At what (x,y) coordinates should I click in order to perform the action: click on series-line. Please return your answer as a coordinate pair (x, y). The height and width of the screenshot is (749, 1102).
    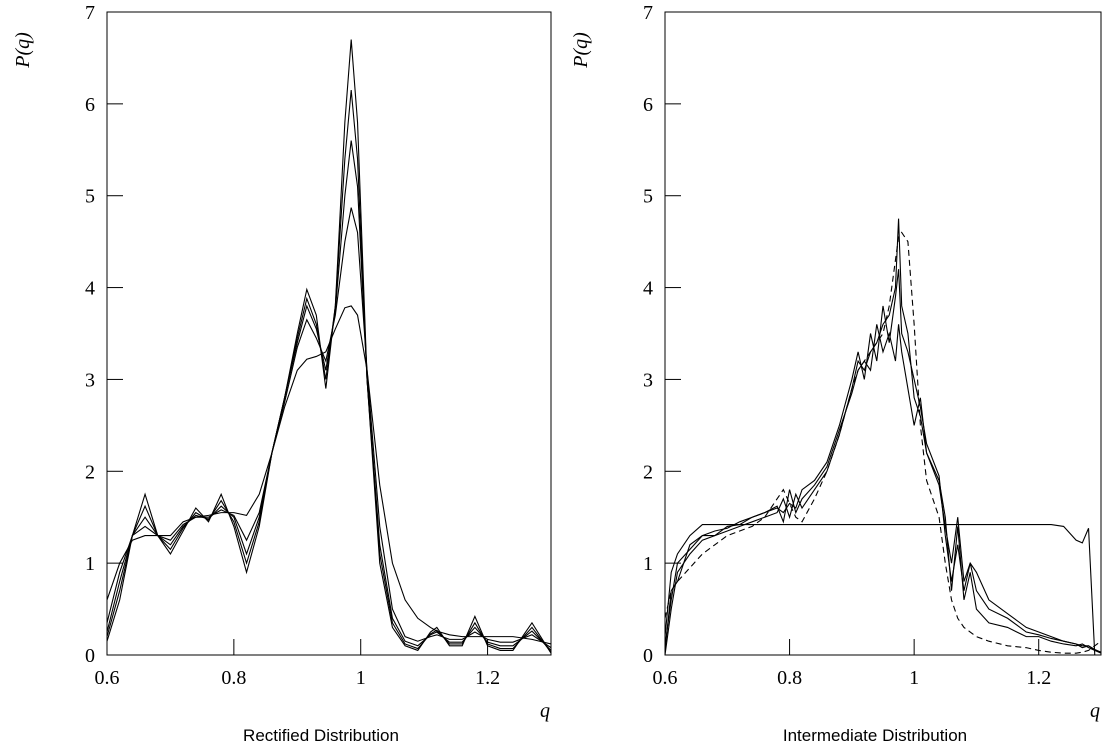
    Looking at the image, I should click on (883, 589).